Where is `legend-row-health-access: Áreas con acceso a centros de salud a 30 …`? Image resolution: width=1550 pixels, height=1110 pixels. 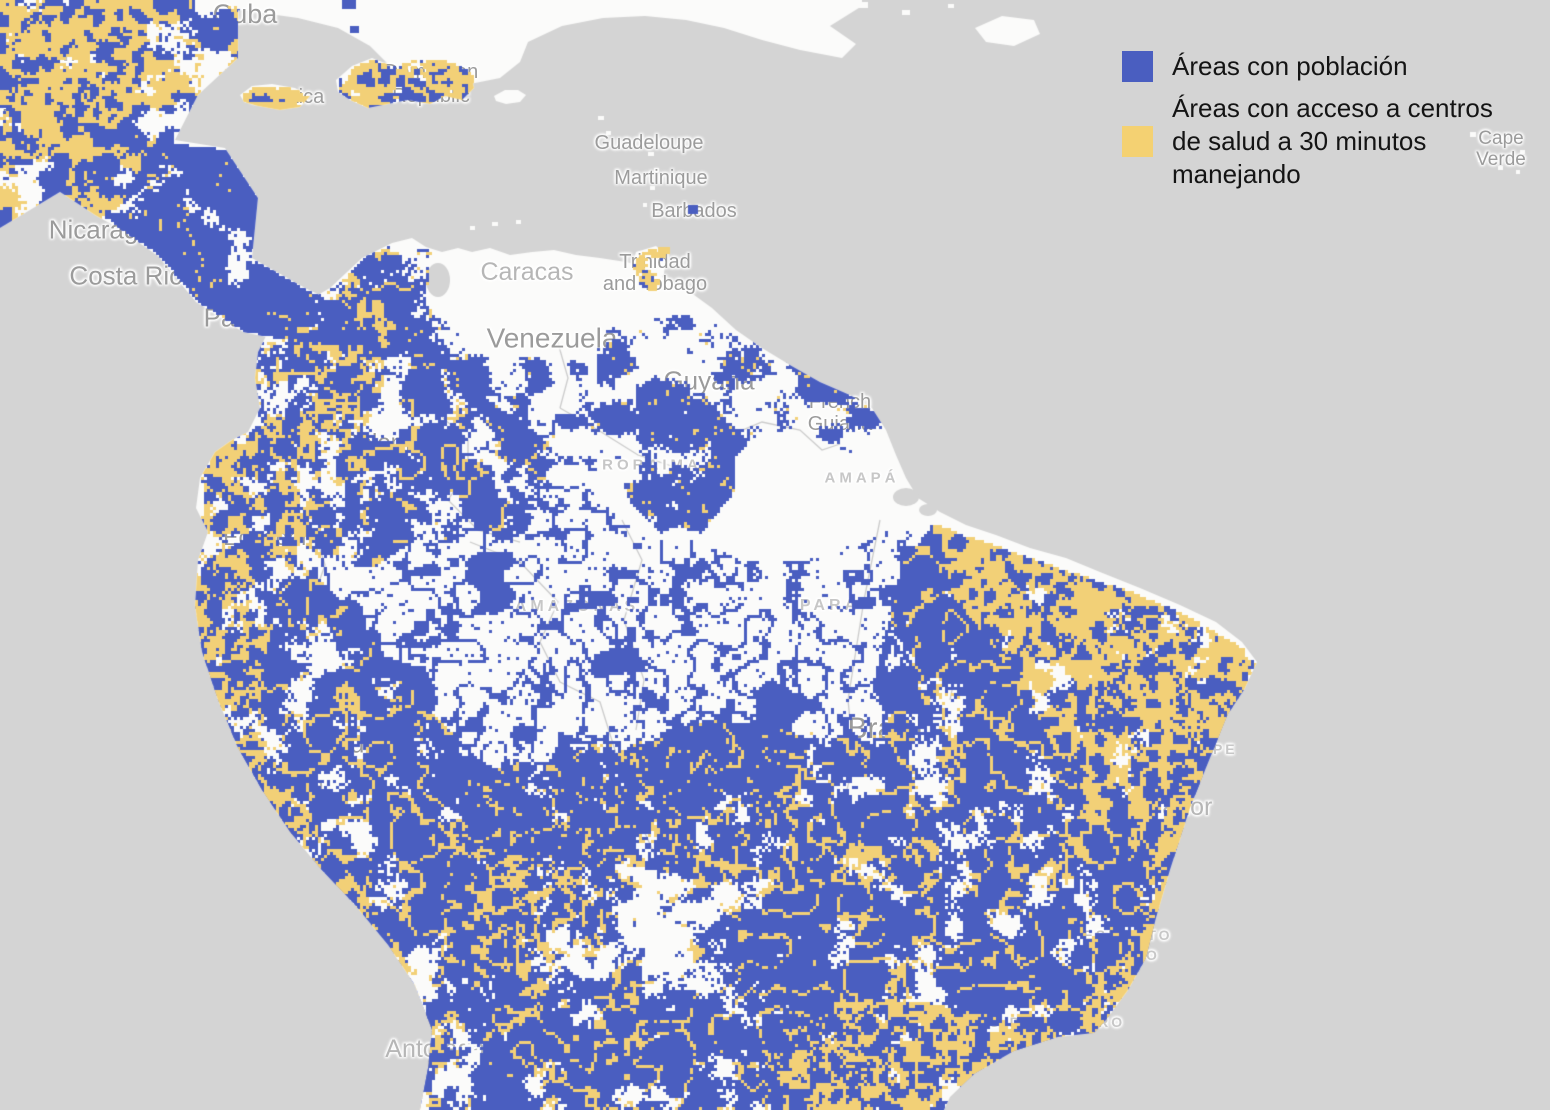
legend-row-health-access: Áreas con acceso a centros de salud a 30 … is located at coordinates (1307, 141).